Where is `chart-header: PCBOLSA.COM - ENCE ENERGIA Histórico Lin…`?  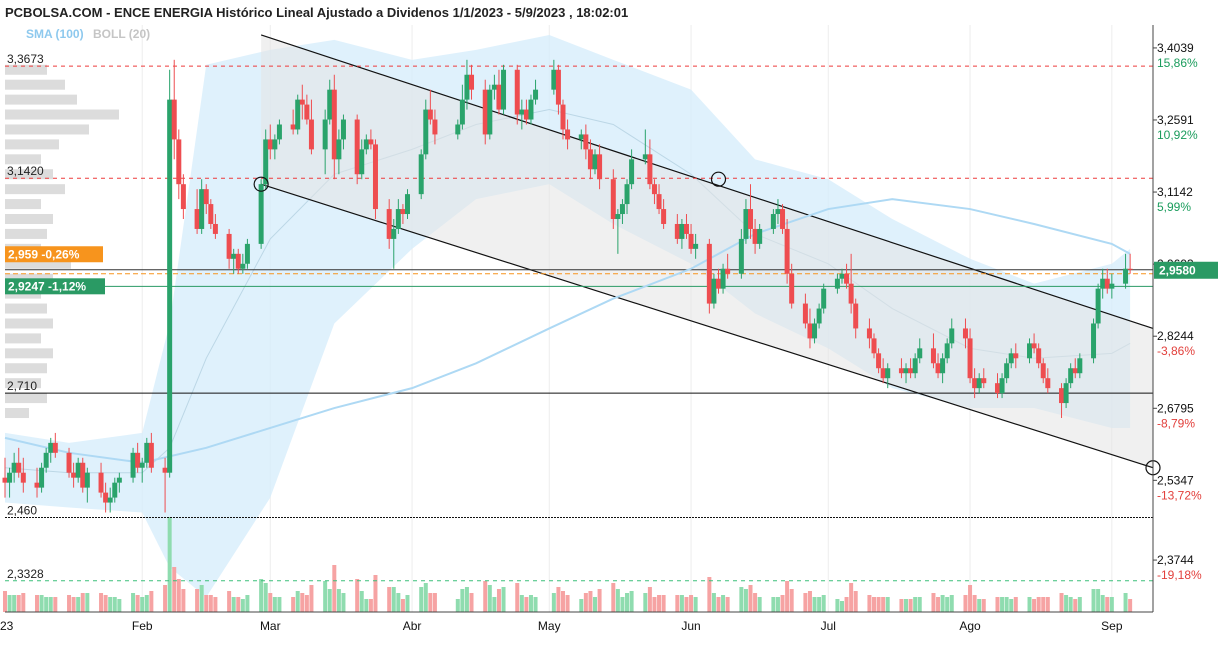
chart-header: PCBOLSA.COM - ENCE ENERGIA Histórico Lin… is located at coordinates (316, 23).